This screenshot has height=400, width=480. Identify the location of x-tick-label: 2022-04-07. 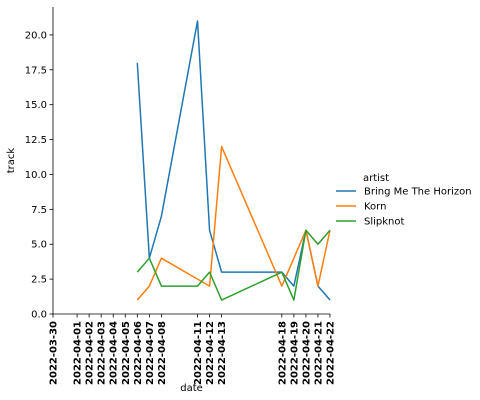
(150, 353).